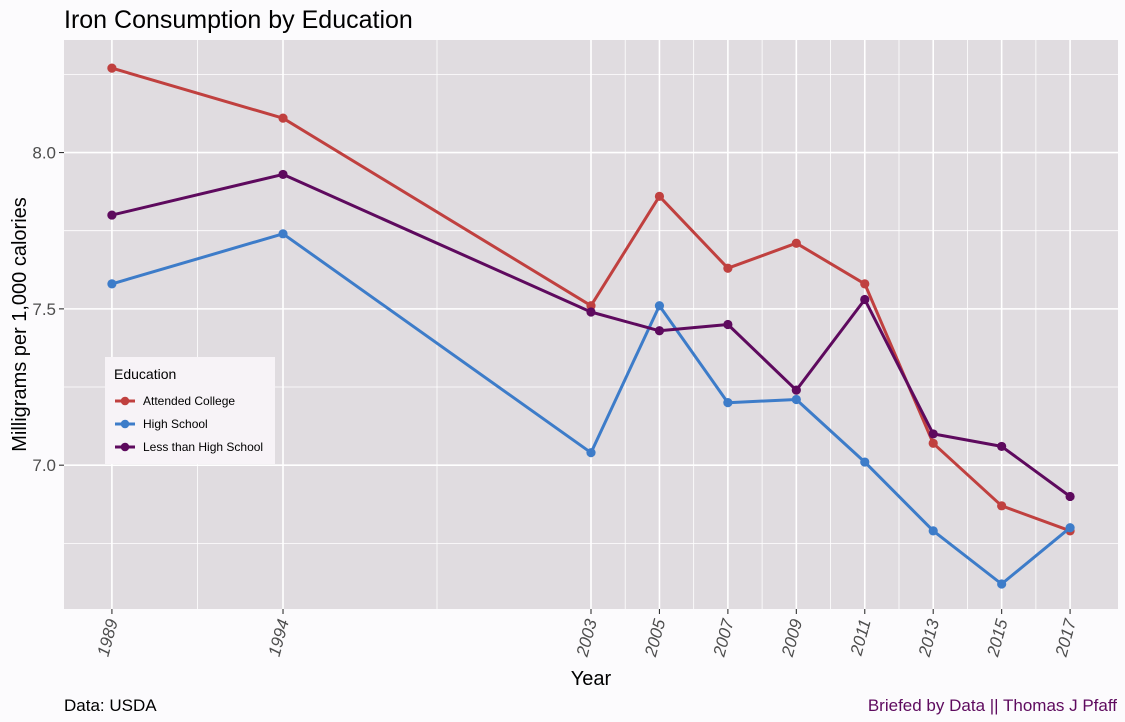 The height and width of the screenshot is (722, 1125). Describe the element at coordinates (723, 638) in the screenshot. I see `x-tick-label: 2007` at that location.